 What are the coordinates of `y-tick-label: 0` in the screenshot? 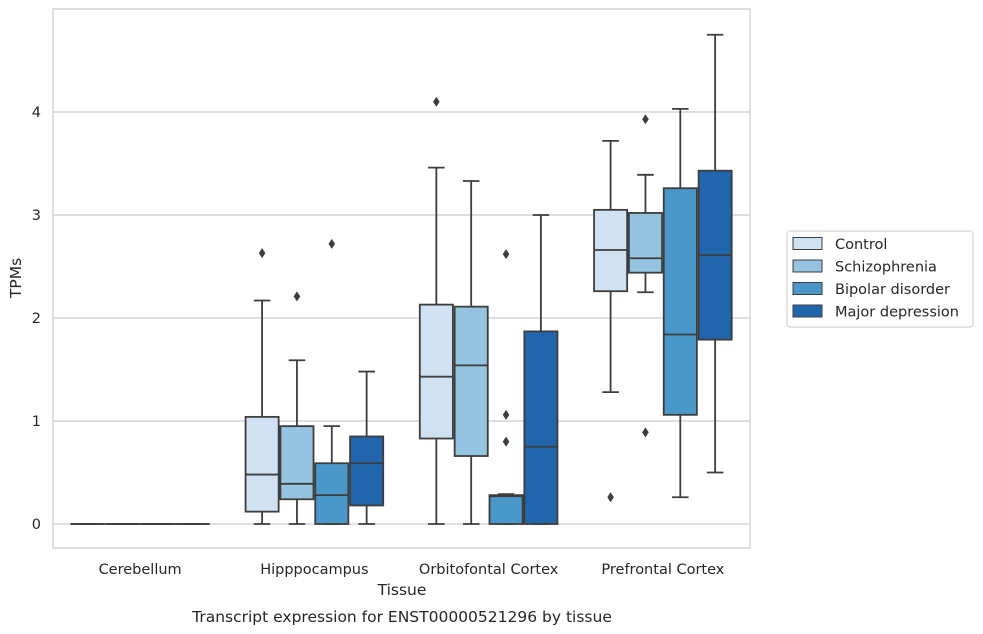 It's located at (36, 525).